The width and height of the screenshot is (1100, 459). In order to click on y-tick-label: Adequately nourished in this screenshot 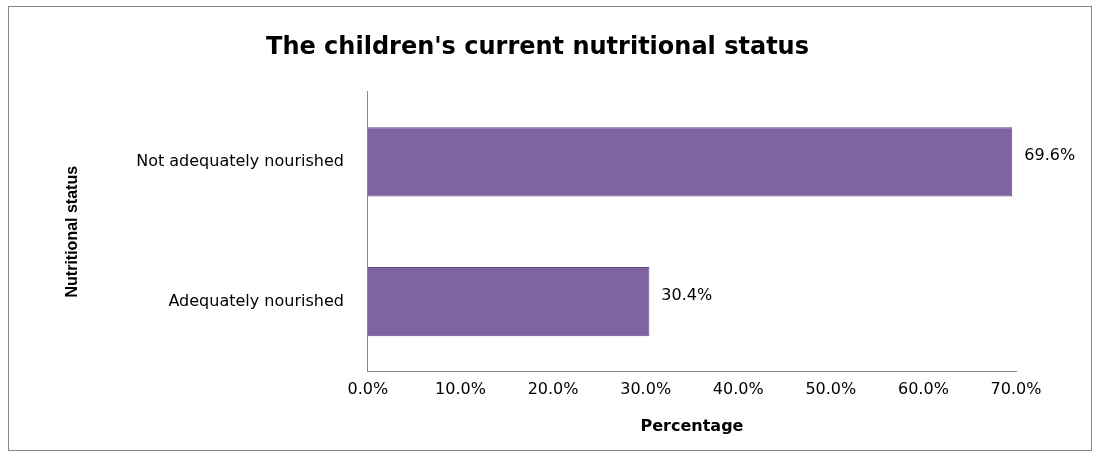, I will do `click(256, 300)`.